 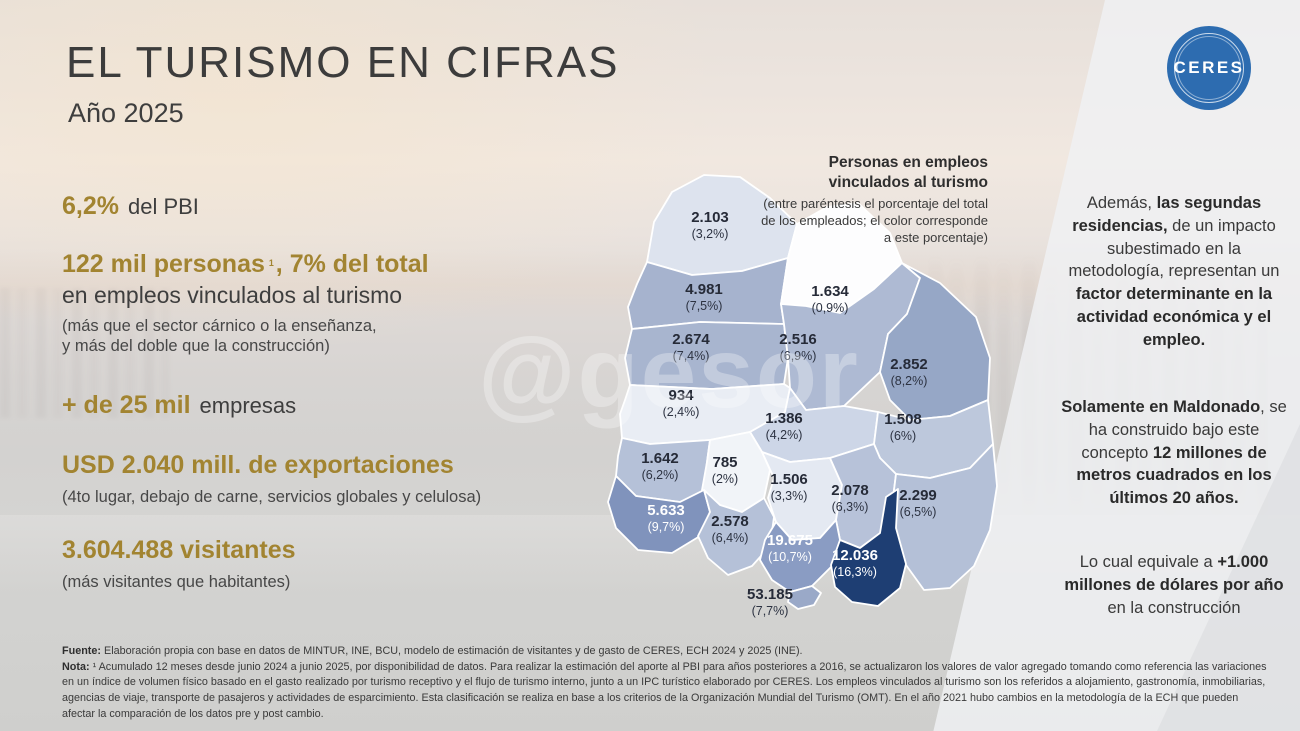 I want to click on map-region-maldonado, so click(x=868, y=547).